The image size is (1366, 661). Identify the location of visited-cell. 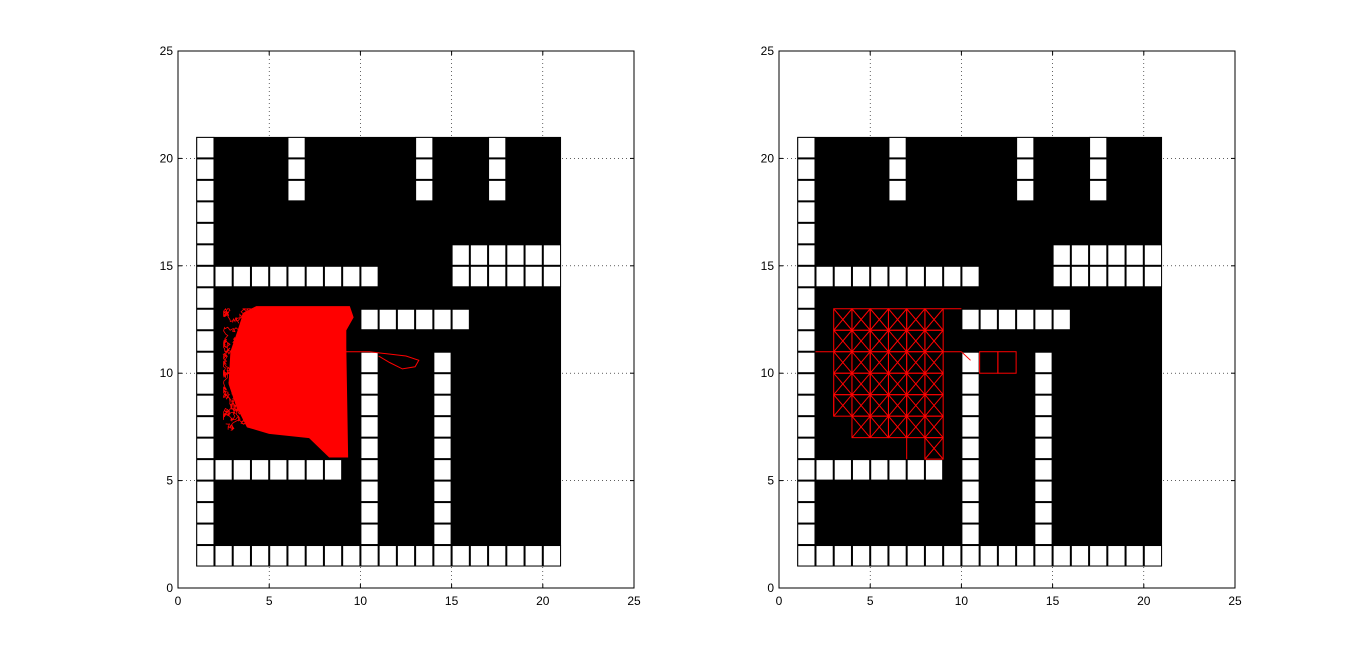
(934, 448).